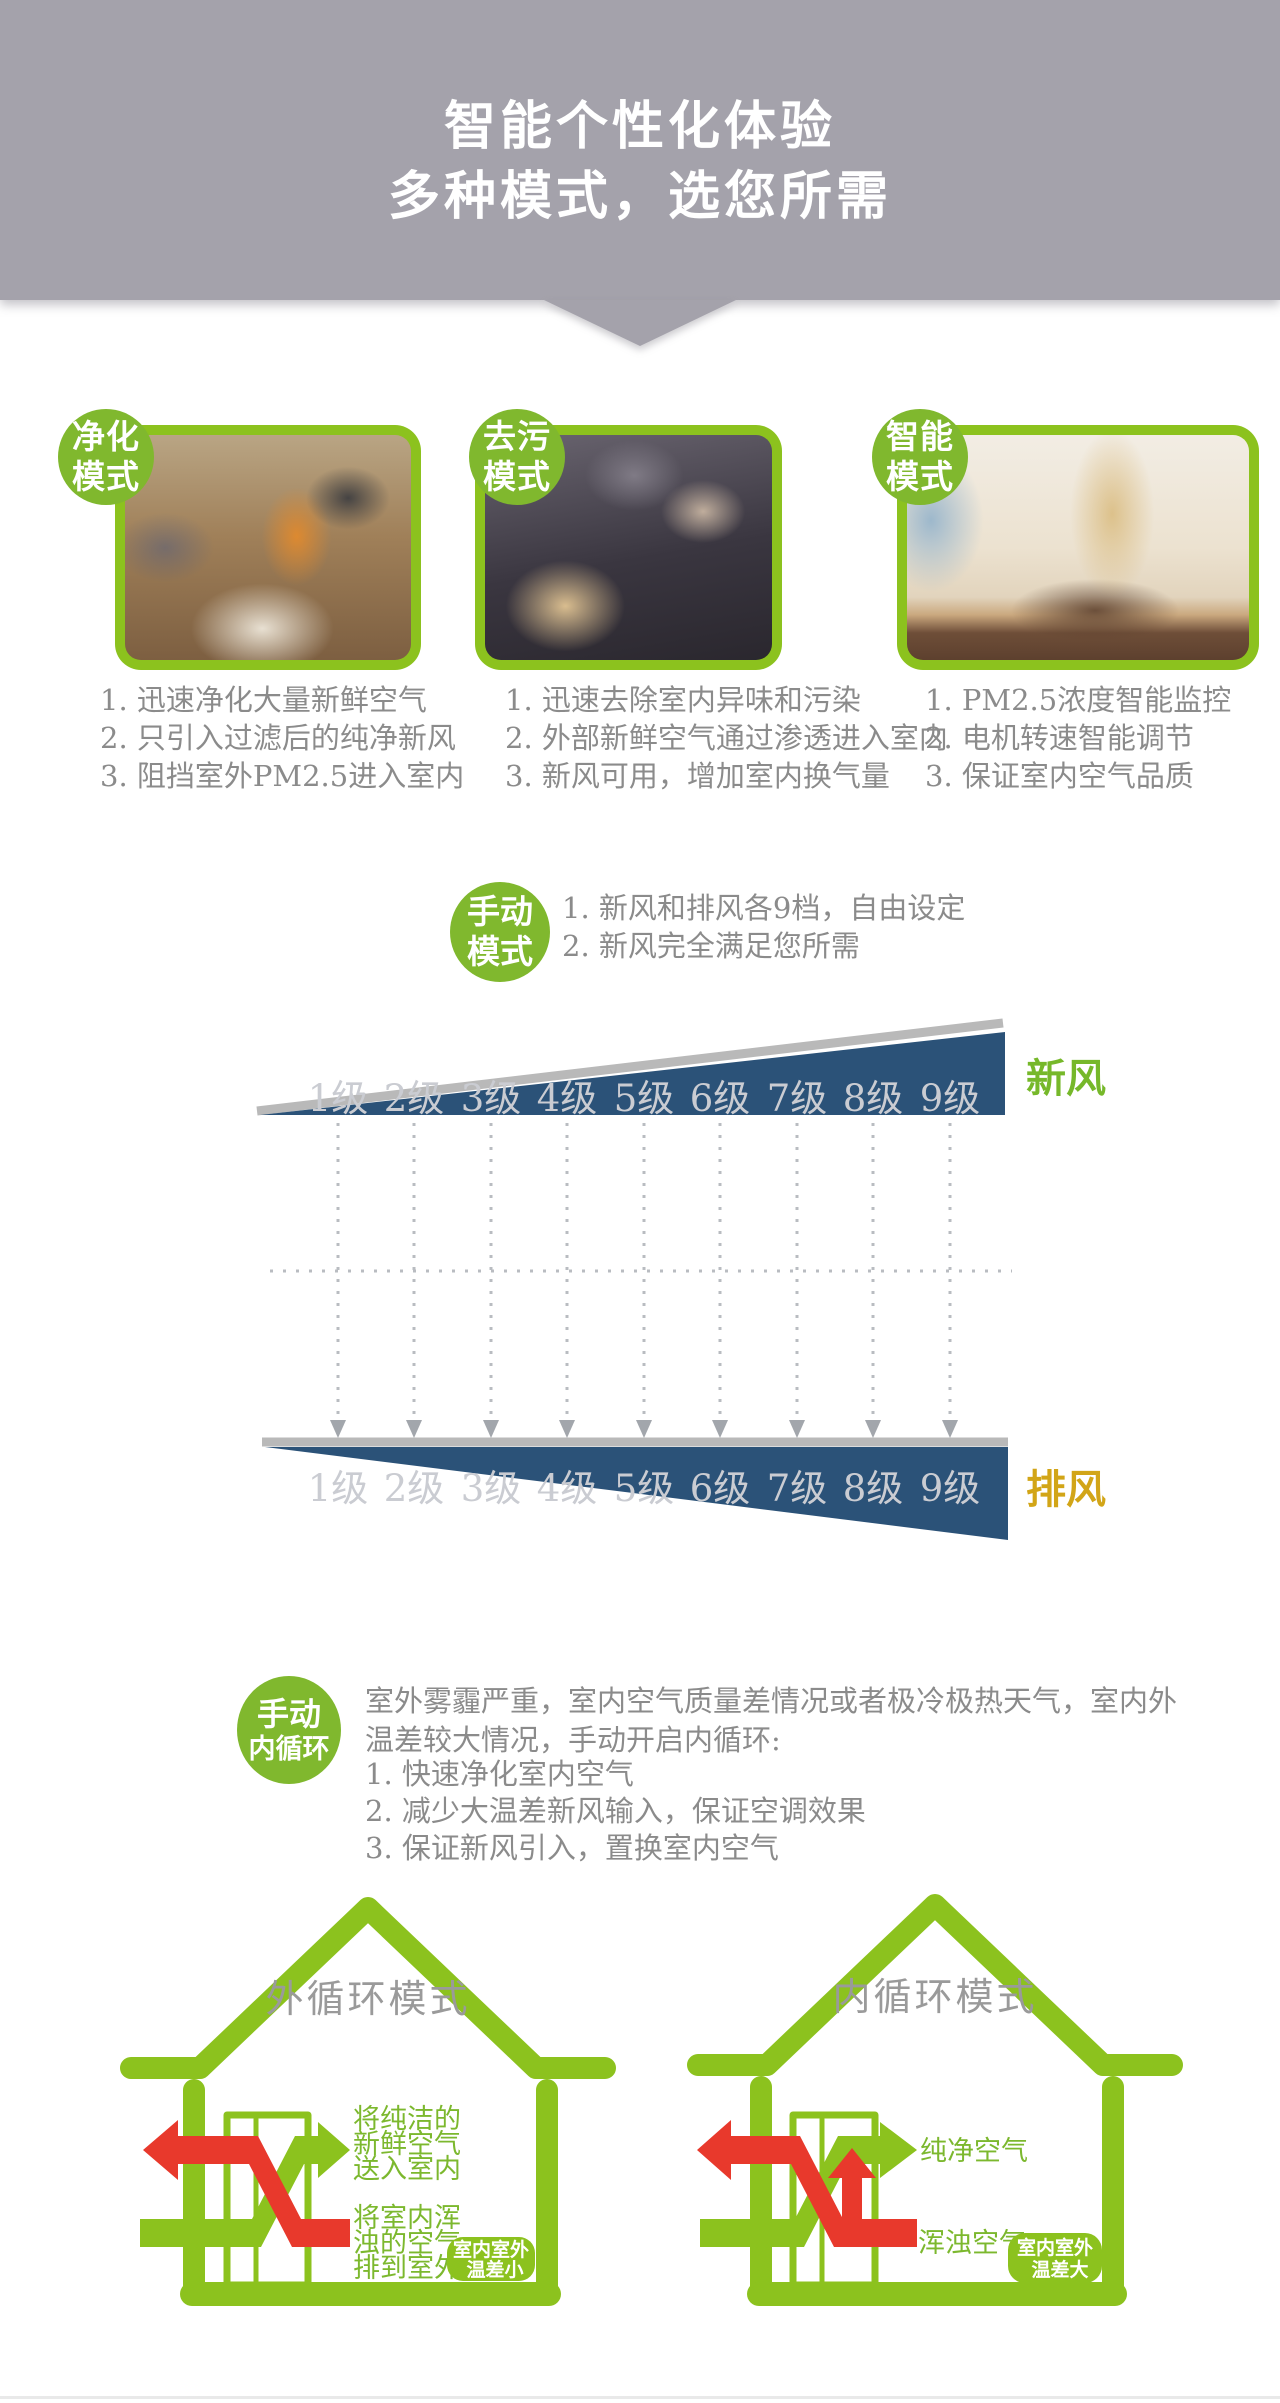  I want to click on photo-frame, so click(268, 547).